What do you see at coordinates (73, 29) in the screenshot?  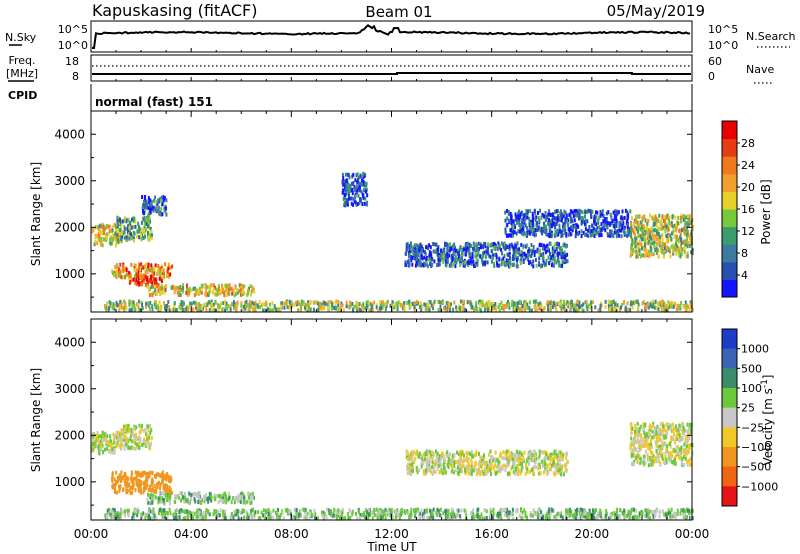 I see `noise-tick-top-left: 10^5` at bounding box center [73, 29].